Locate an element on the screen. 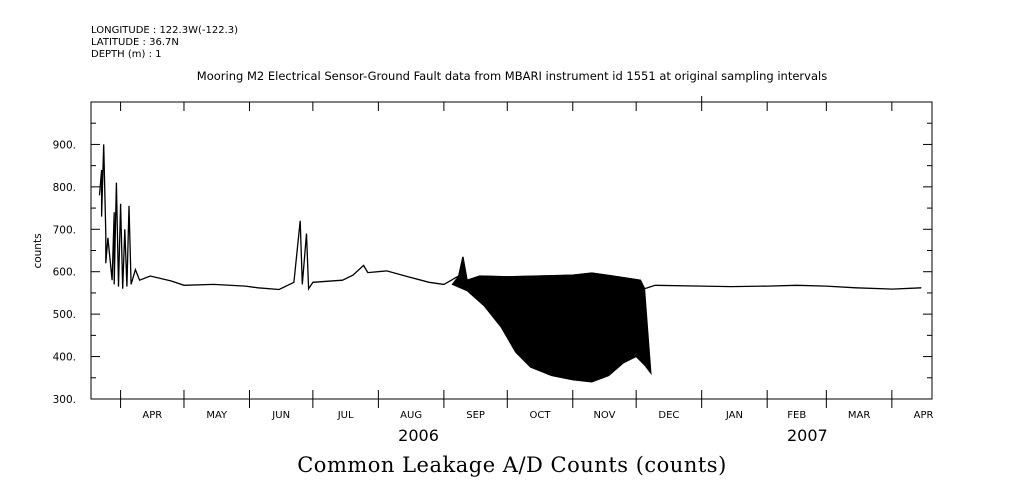 This screenshot has height=504, width=1009. series-band is located at coordinates (551, 319).